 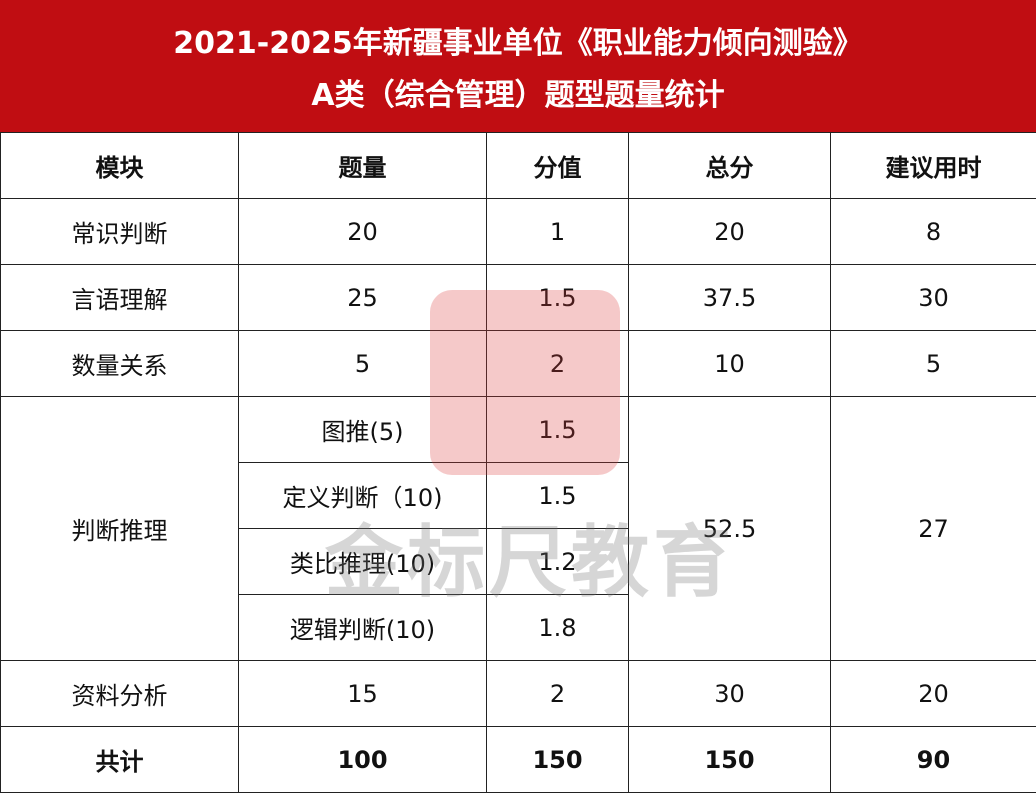 What do you see at coordinates (729, 363) in the screenshot?
I see `total-cell: 10` at bounding box center [729, 363].